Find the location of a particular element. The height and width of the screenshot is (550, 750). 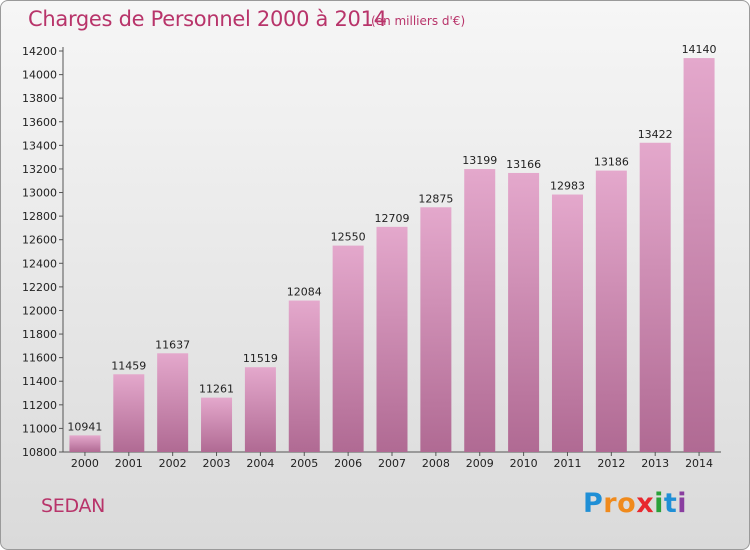

y-tick-label: 13400 is located at coordinates (39, 145).